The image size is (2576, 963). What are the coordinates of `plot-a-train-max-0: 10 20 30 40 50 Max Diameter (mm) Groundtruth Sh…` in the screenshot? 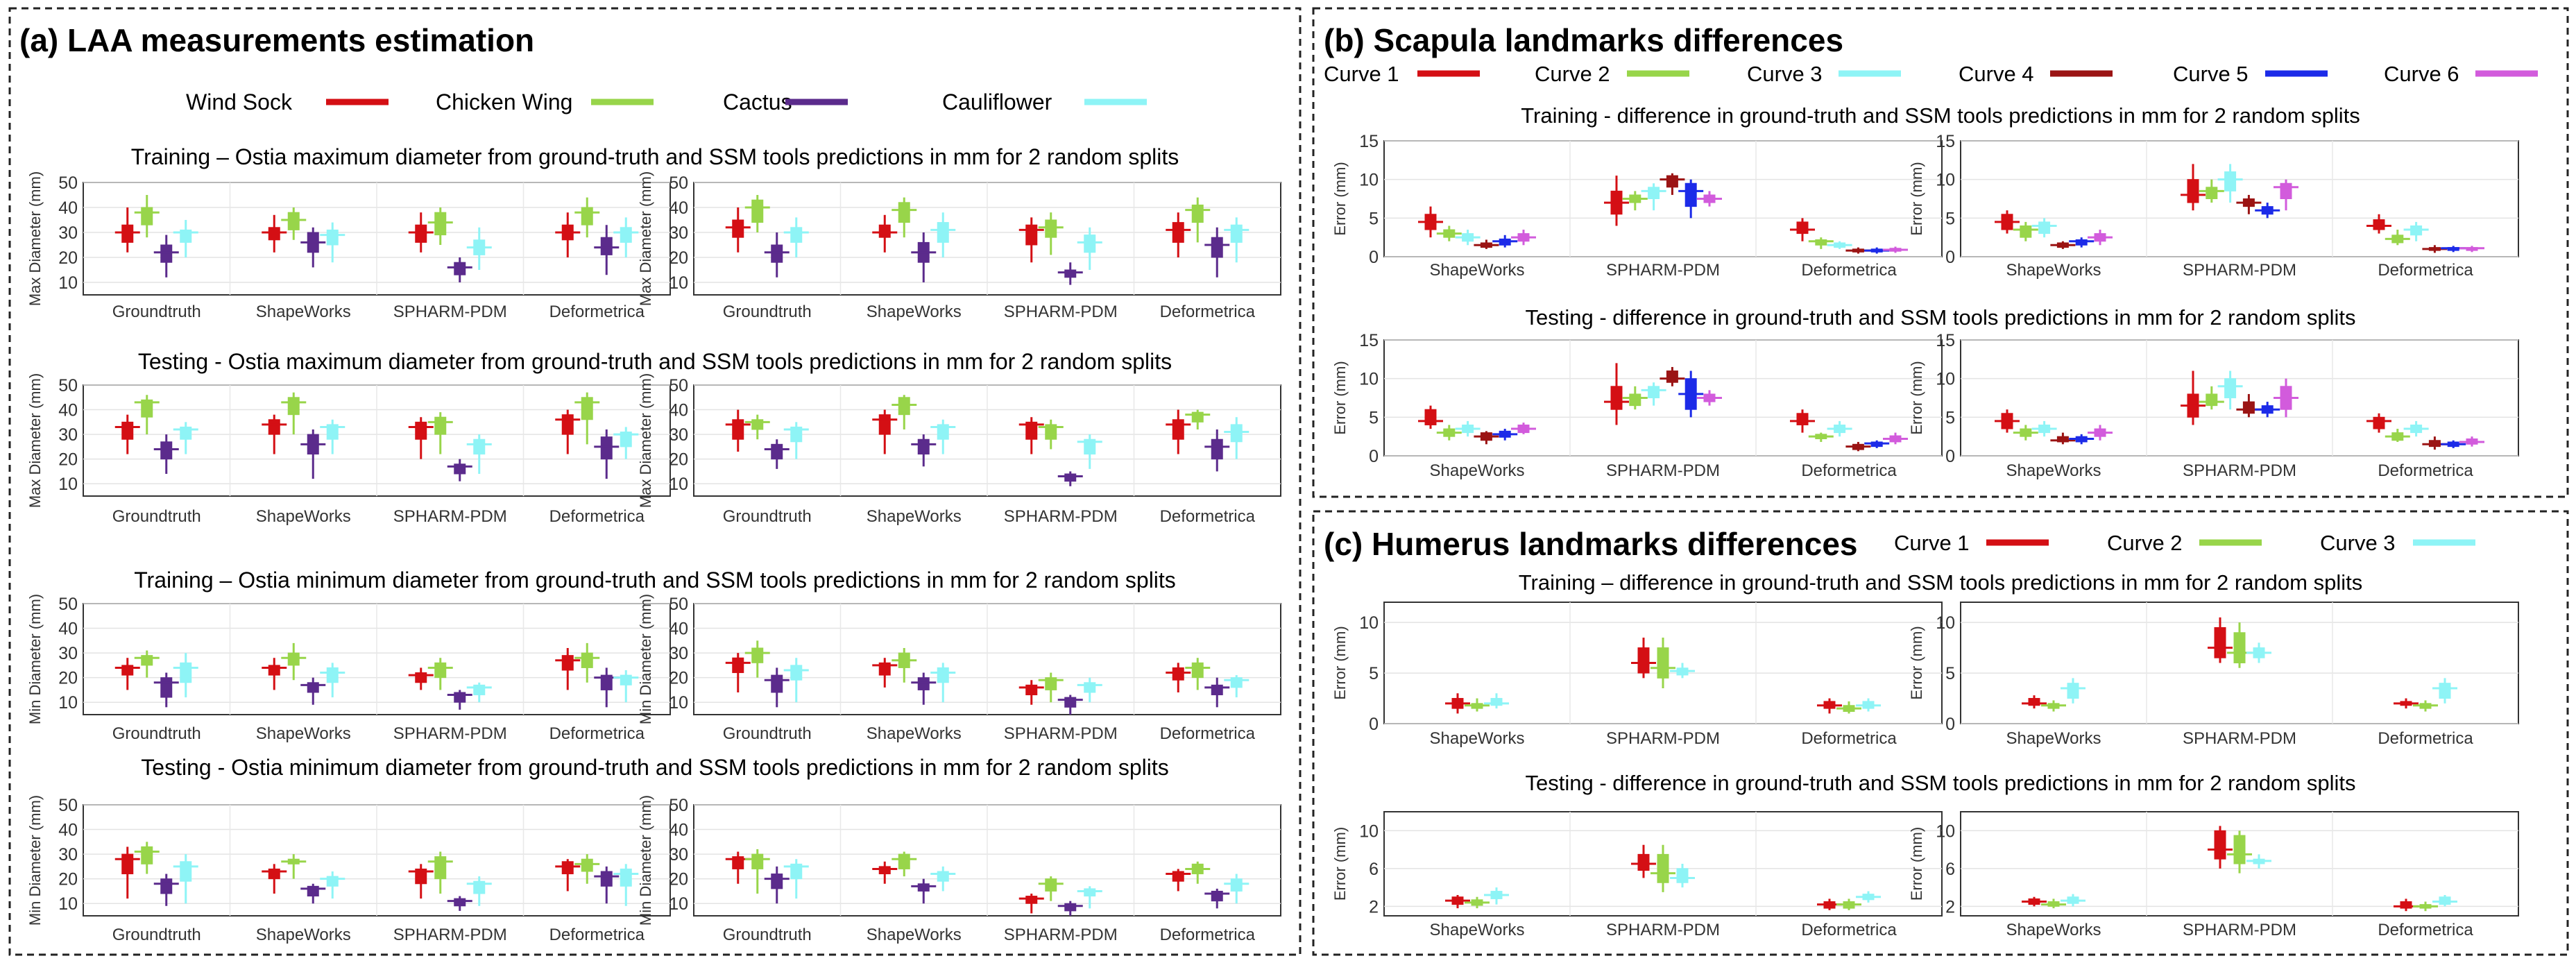 It's located at (348, 246).